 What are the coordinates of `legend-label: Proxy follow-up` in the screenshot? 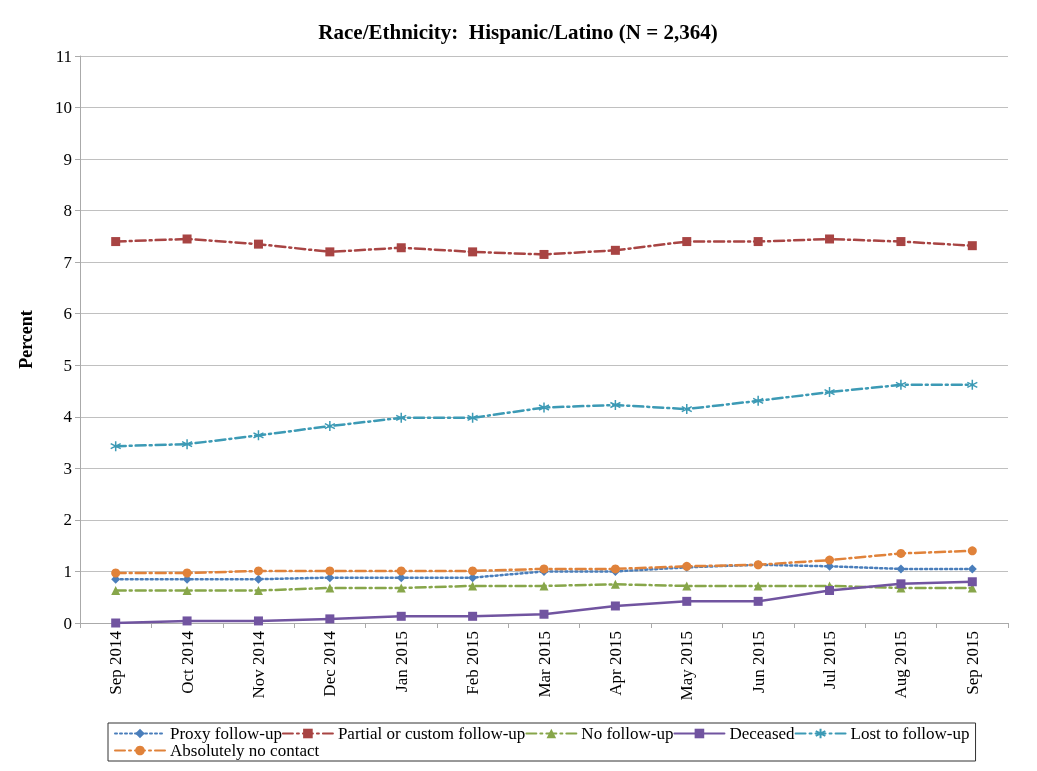 It's located at (226, 733).